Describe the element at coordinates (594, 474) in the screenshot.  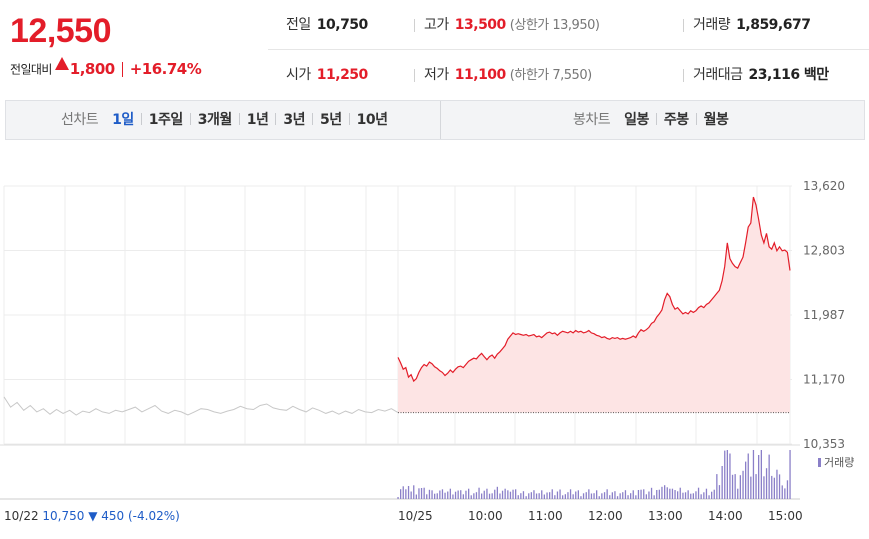
I see `volume-bars` at that location.